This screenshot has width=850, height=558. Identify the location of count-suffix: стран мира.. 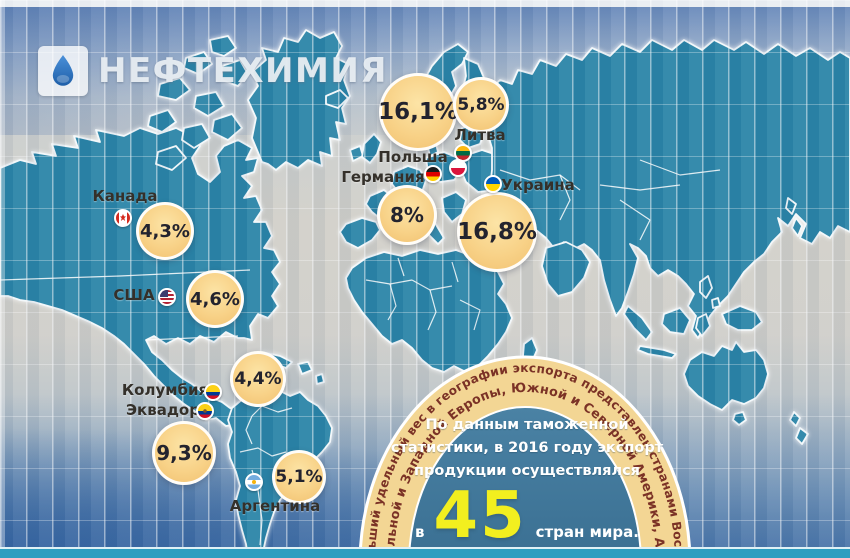
(587, 532).